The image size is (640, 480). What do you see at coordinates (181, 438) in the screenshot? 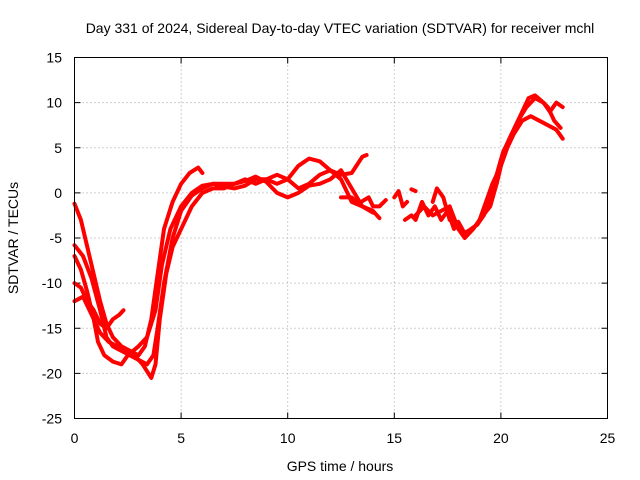
I see `x-tick-label: 5` at bounding box center [181, 438].